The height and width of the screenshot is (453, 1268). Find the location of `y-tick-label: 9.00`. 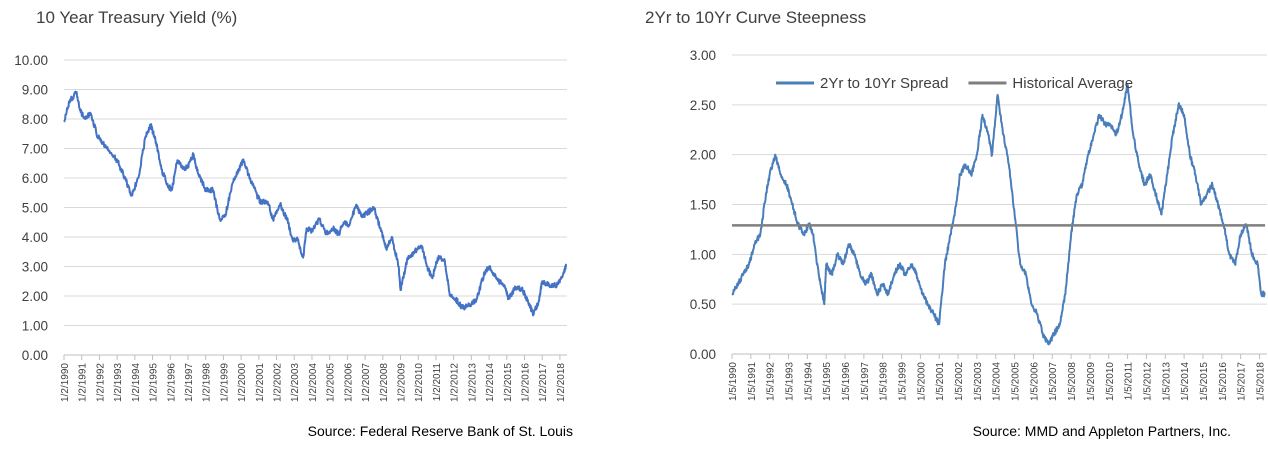

y-tick-label: 9.00 is located at coordinates (35, 90).